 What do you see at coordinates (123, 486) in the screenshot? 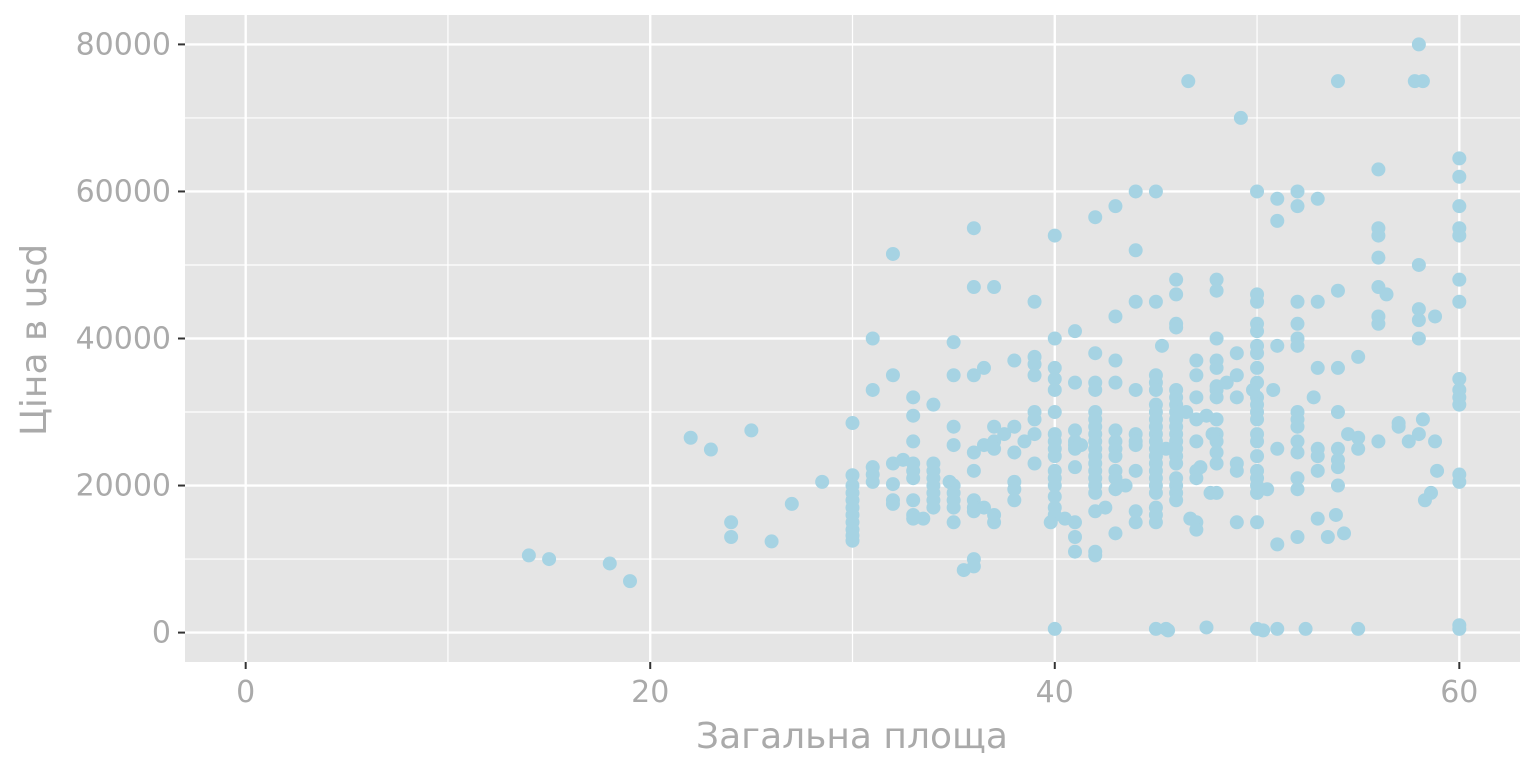
I see `y-tick-label: 20000` at bounding box center [123, 486].